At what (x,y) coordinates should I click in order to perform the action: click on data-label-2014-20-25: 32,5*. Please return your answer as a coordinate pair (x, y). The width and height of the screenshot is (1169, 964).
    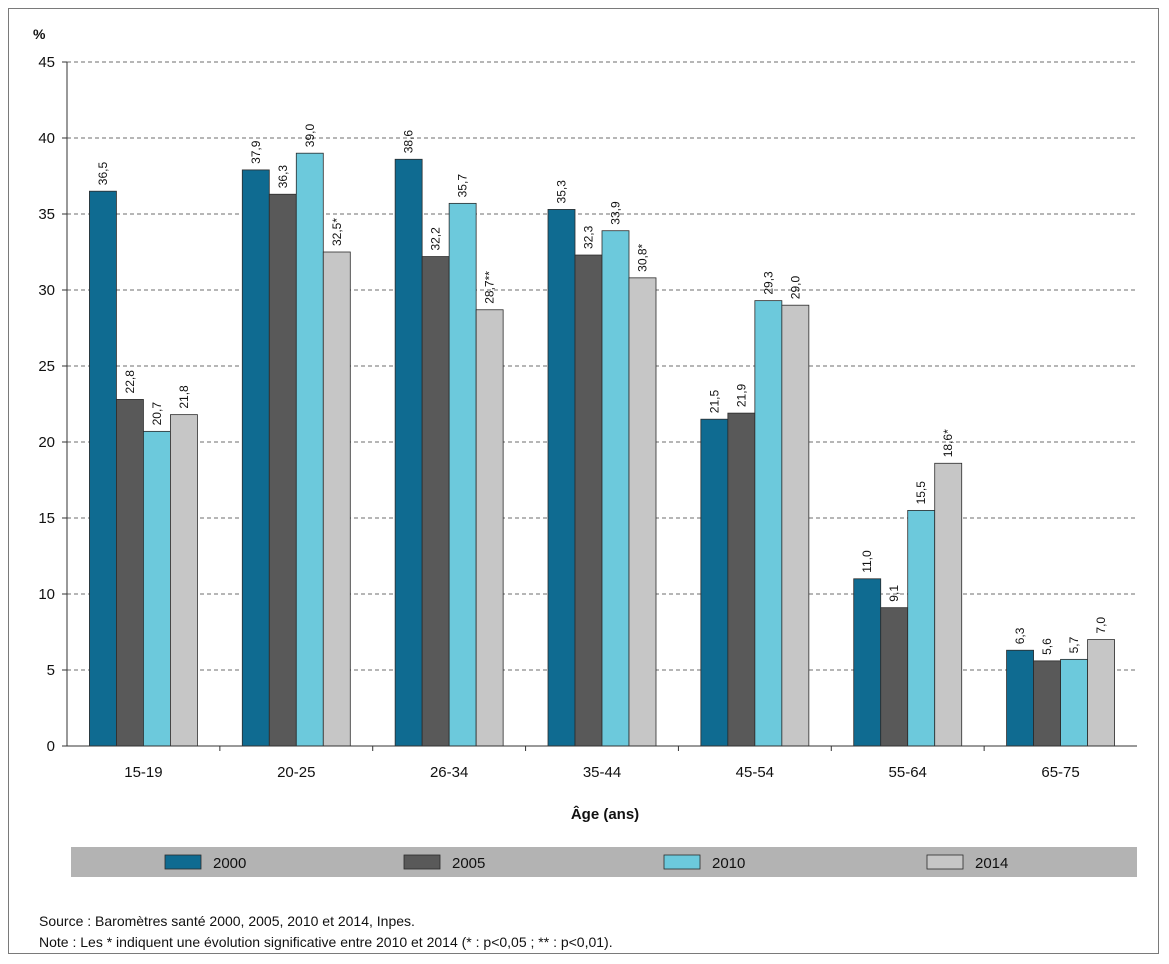
    Looking at the image, I should click on (337, 232).